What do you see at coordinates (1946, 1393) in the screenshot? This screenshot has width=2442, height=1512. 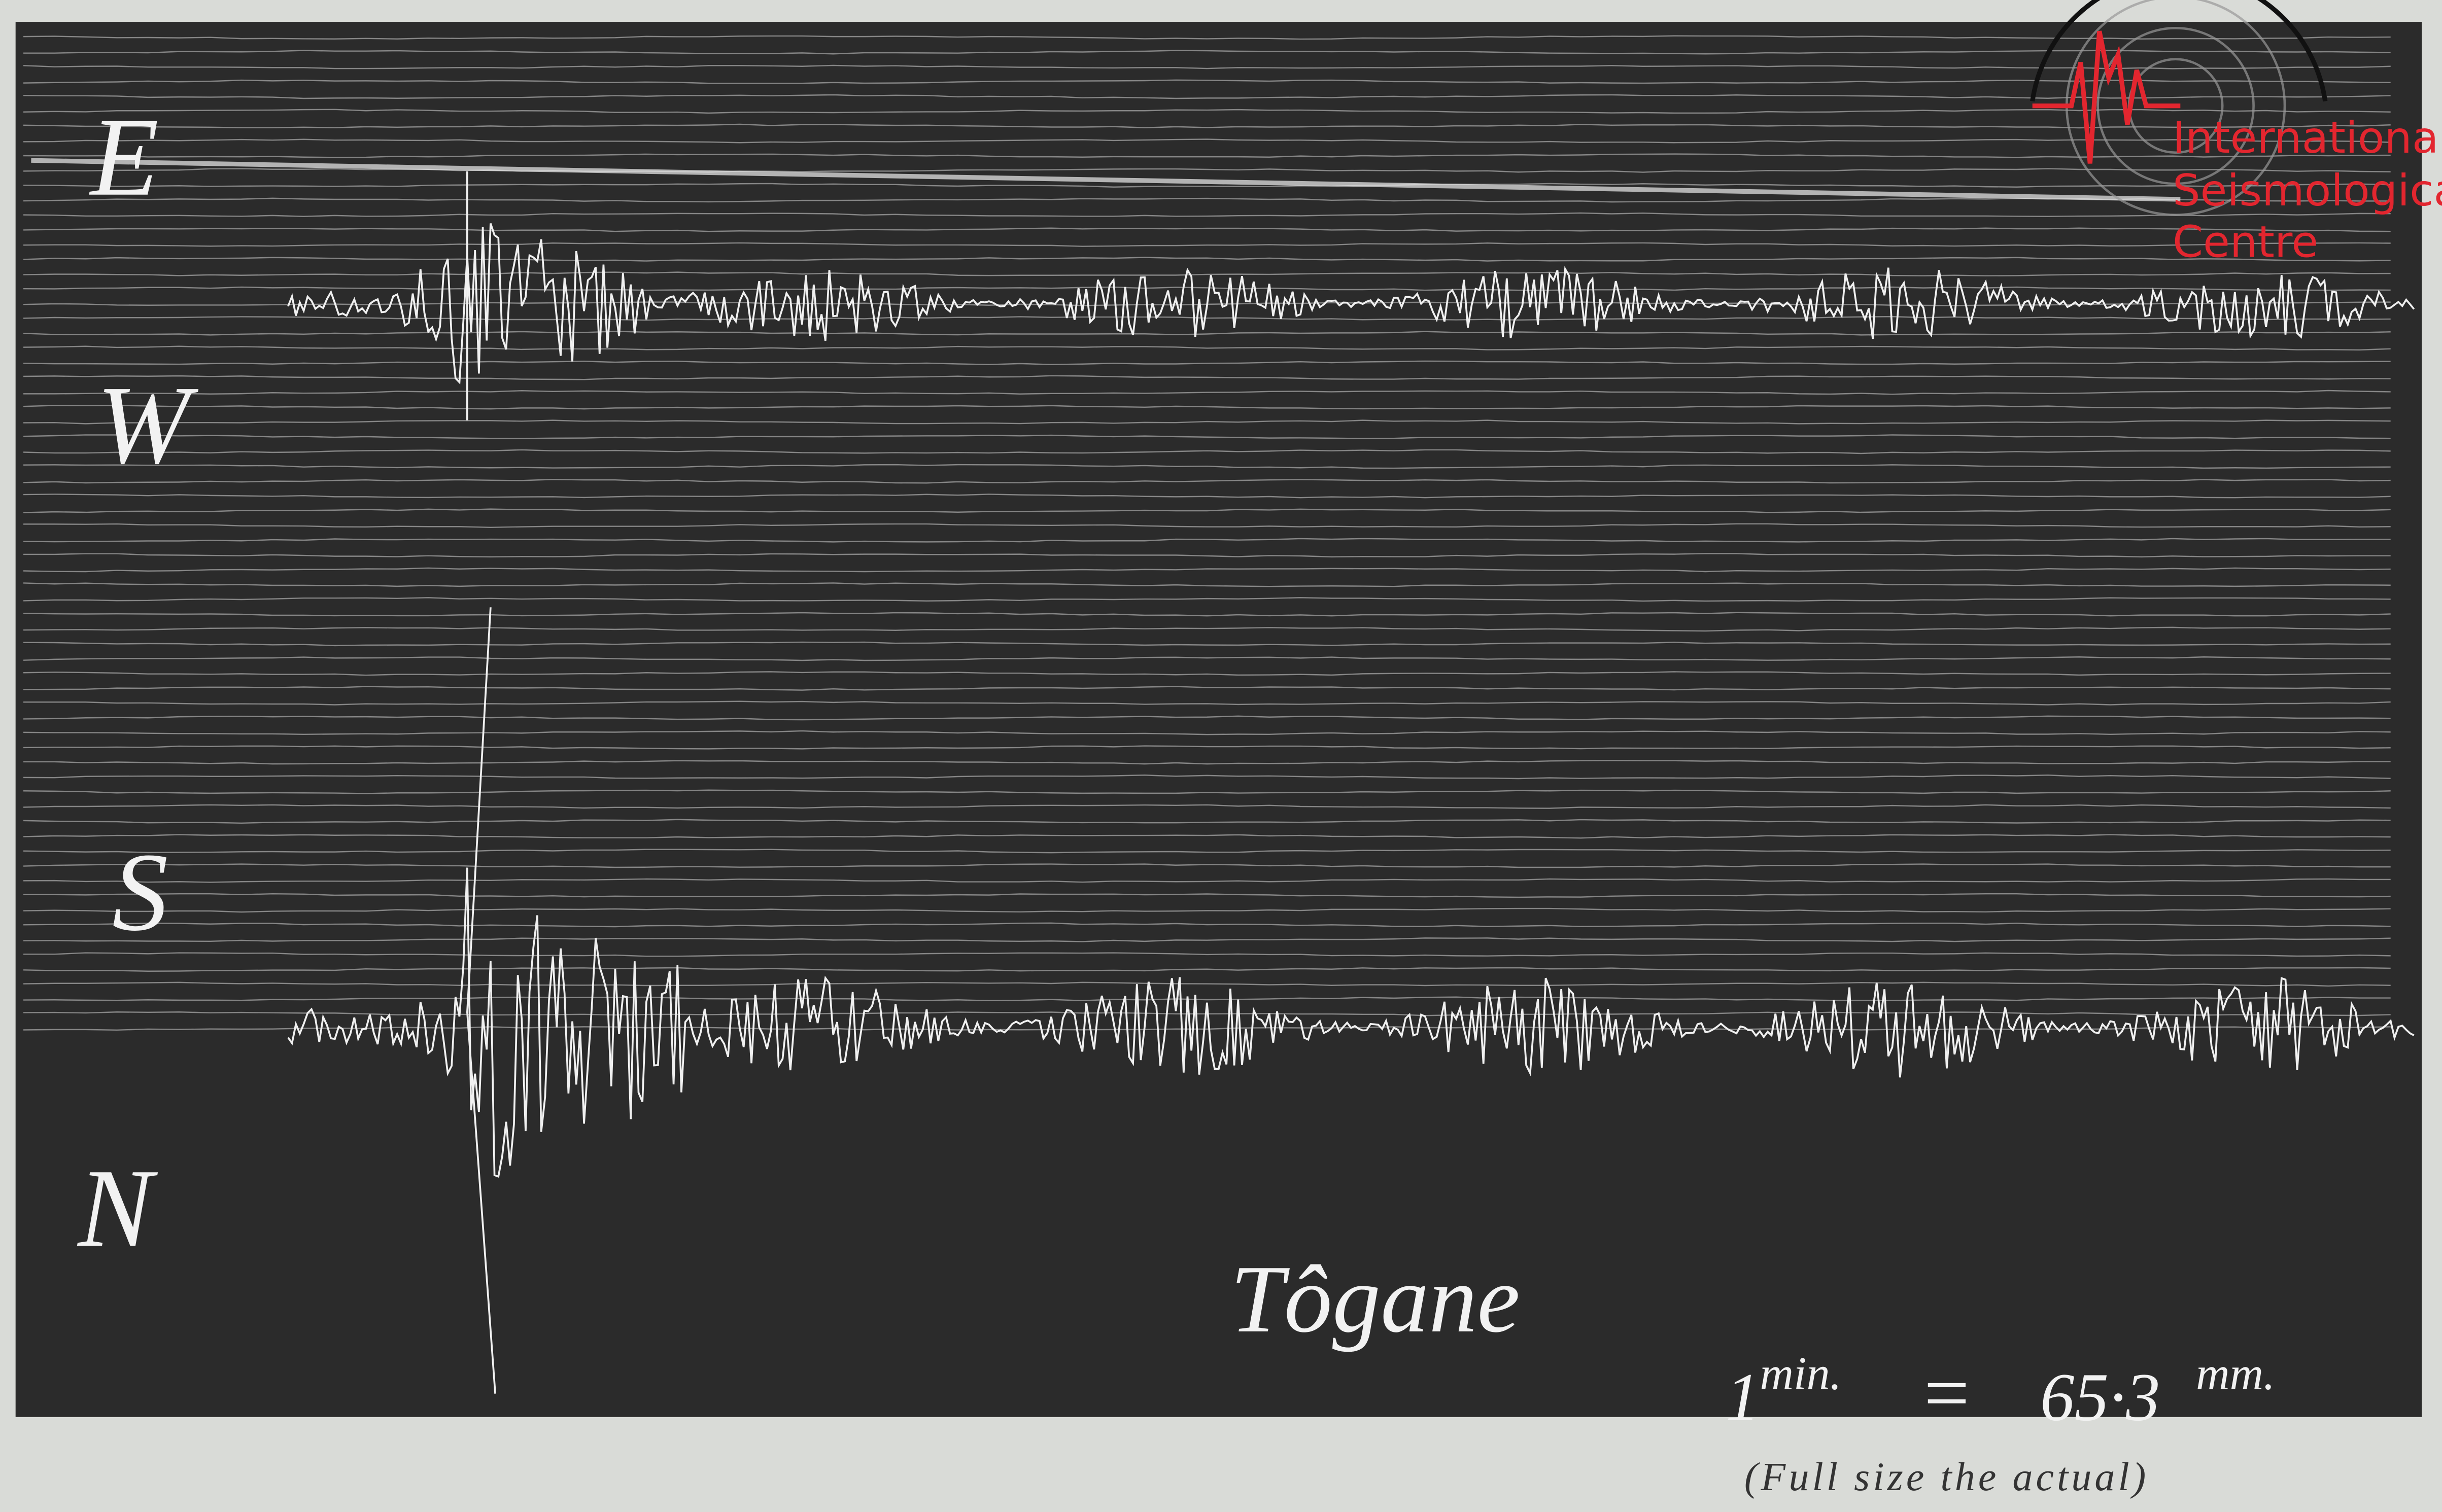 I see `scale-equals: =` at bounding box center [1946, 1393].